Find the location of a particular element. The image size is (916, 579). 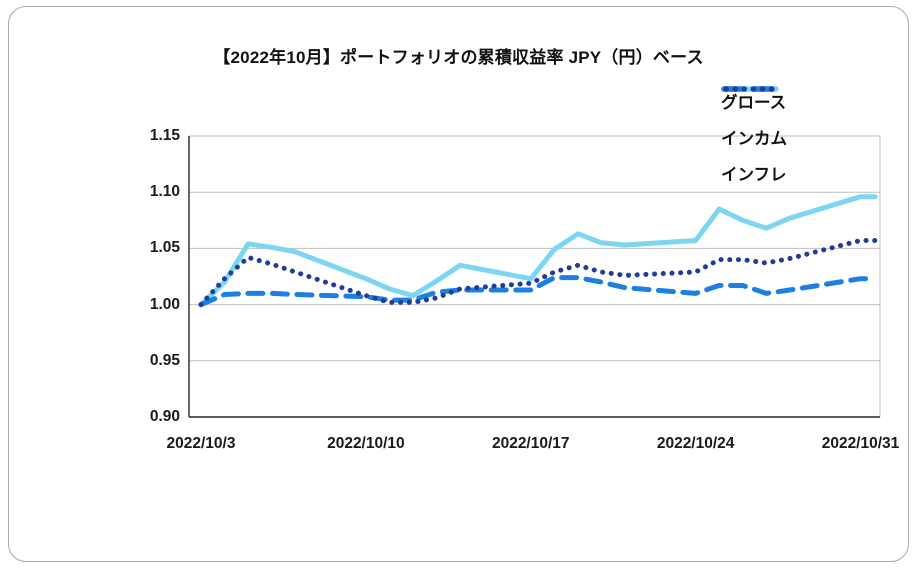

legend-label-income: インカム is located at coordinates (754, 137).